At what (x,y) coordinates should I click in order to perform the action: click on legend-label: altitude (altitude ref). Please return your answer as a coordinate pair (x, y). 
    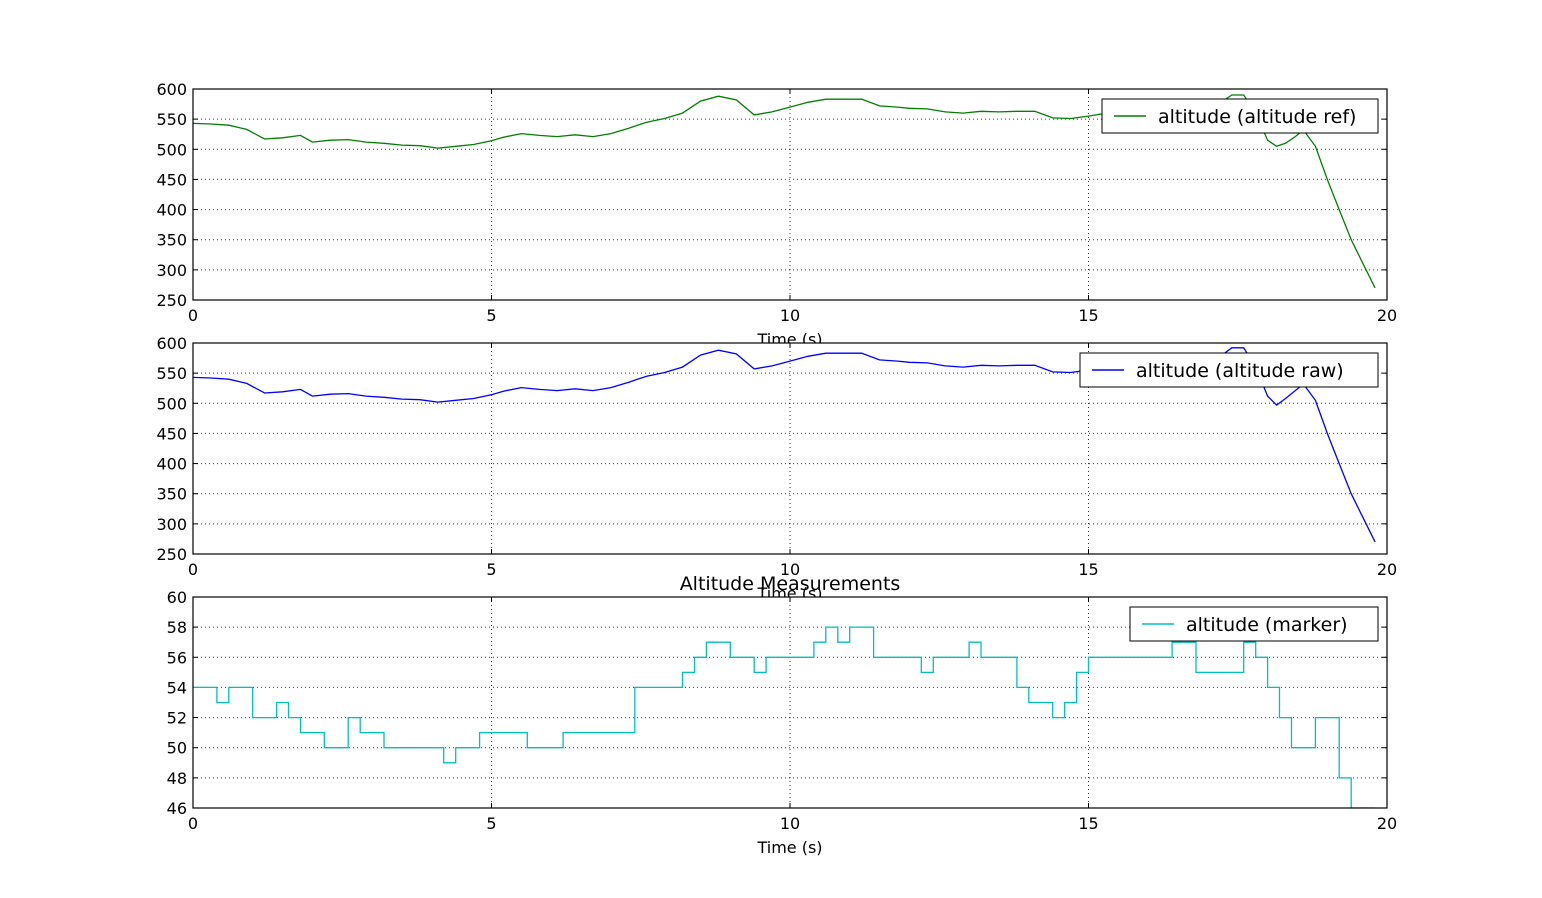
    Looking at the image, I should click on (1257, 117).